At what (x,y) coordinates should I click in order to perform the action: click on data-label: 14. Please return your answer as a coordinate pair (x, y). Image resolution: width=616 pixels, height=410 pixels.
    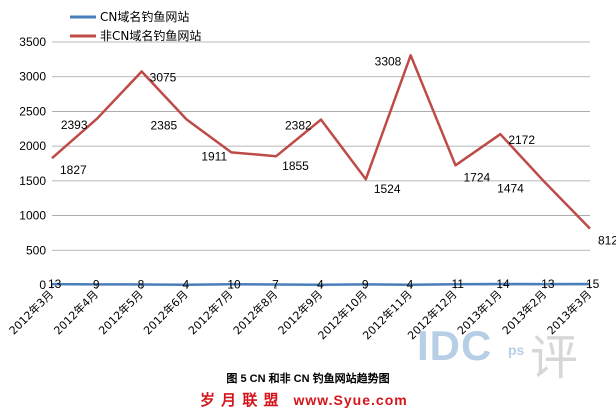
    Looking at the image, I should click on (503, 284).